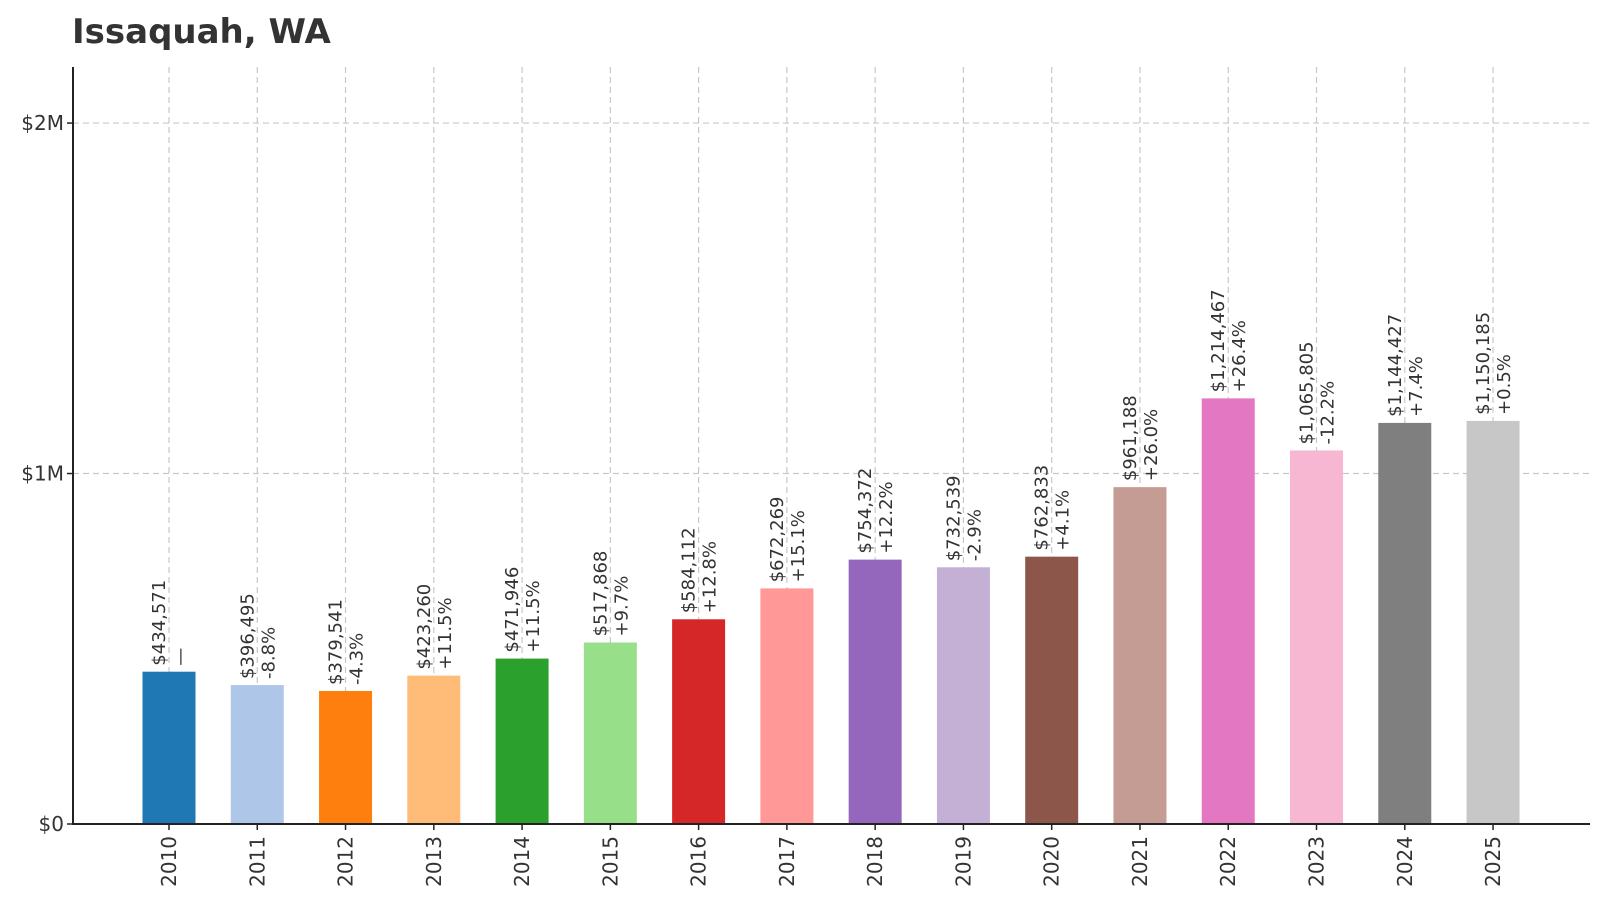  Describe the element at coordinates (1504, 384) in the screenshot. I see `change-label: +0.5%` at that location.